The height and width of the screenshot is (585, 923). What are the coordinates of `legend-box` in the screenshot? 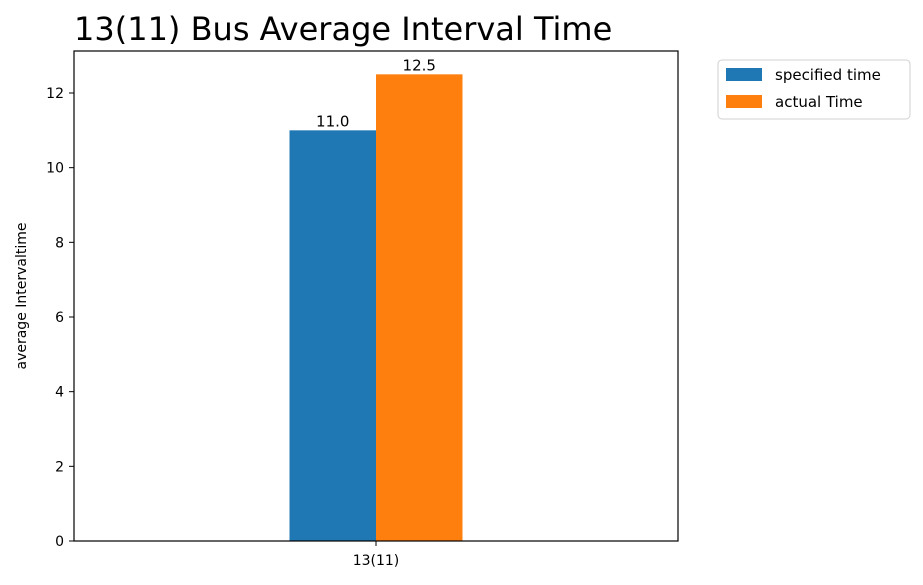 It's located at (814, 89).